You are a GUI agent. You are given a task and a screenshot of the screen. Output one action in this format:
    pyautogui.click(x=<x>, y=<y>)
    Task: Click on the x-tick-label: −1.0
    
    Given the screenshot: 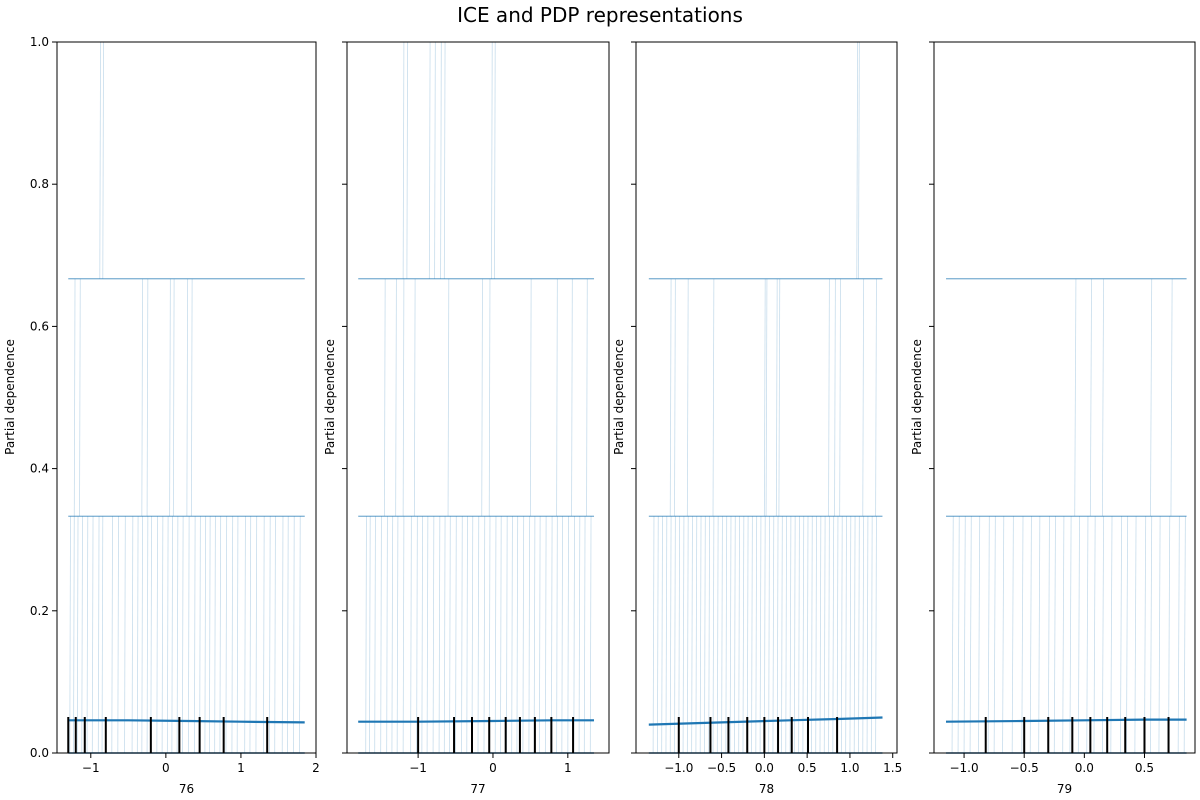 What is the action you would take?
    pyautogui.click(x=963, y=768)
    